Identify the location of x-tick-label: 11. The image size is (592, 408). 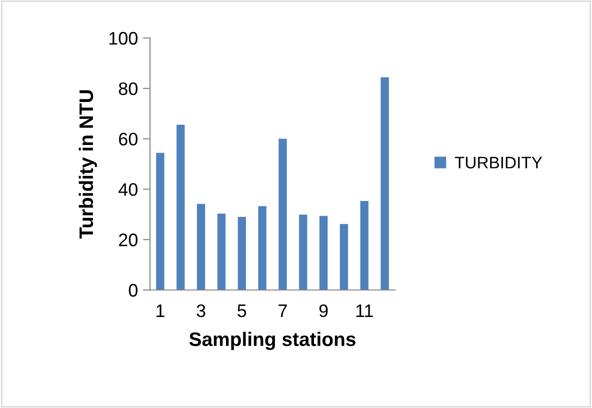
(364, 310).